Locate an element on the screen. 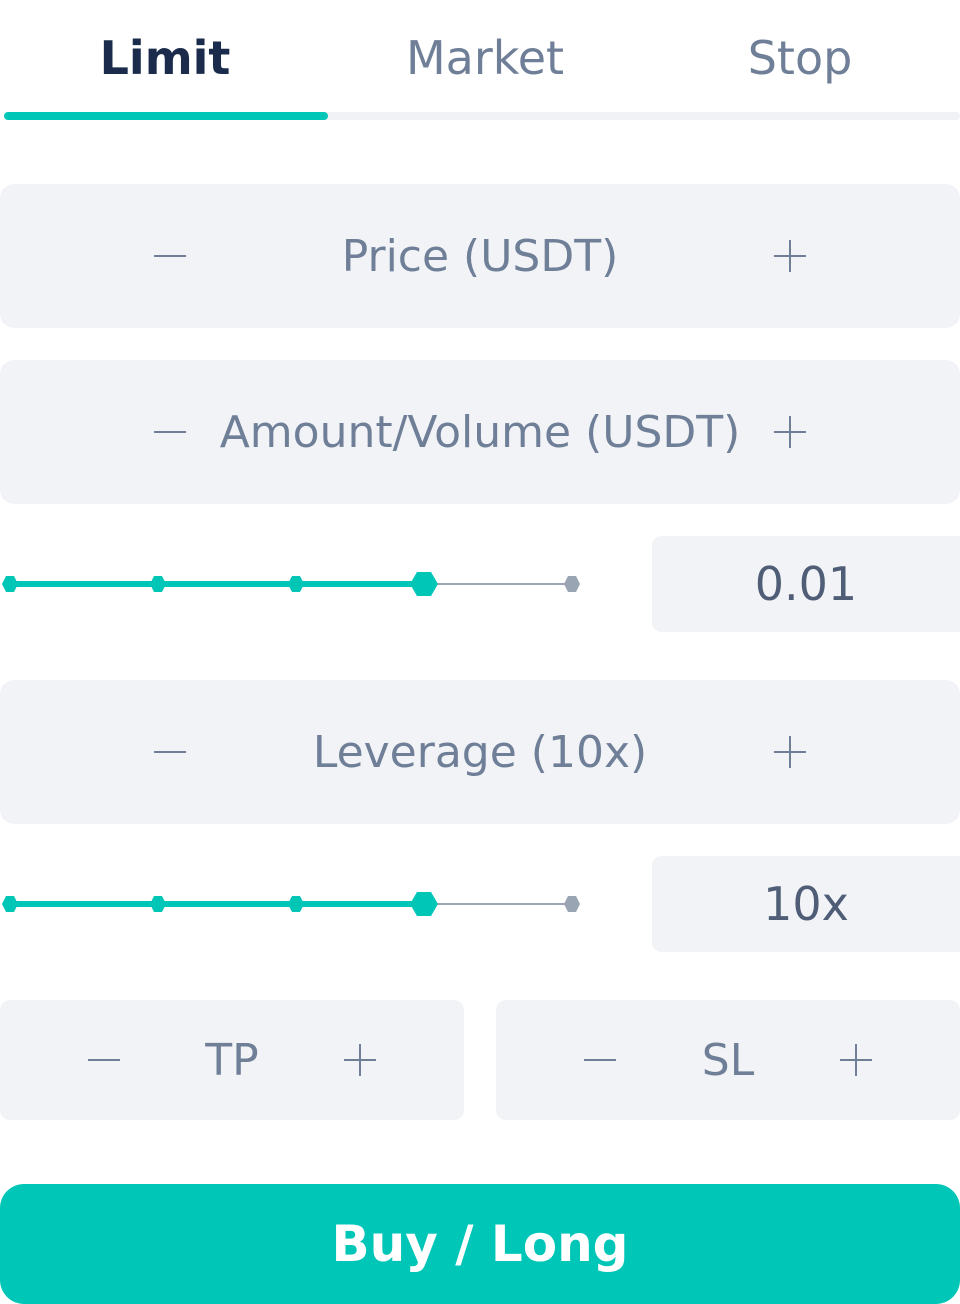 The height and width of the screenshot is (1304, 960). leverage-slider-fill is located at coordinates (217, 904).